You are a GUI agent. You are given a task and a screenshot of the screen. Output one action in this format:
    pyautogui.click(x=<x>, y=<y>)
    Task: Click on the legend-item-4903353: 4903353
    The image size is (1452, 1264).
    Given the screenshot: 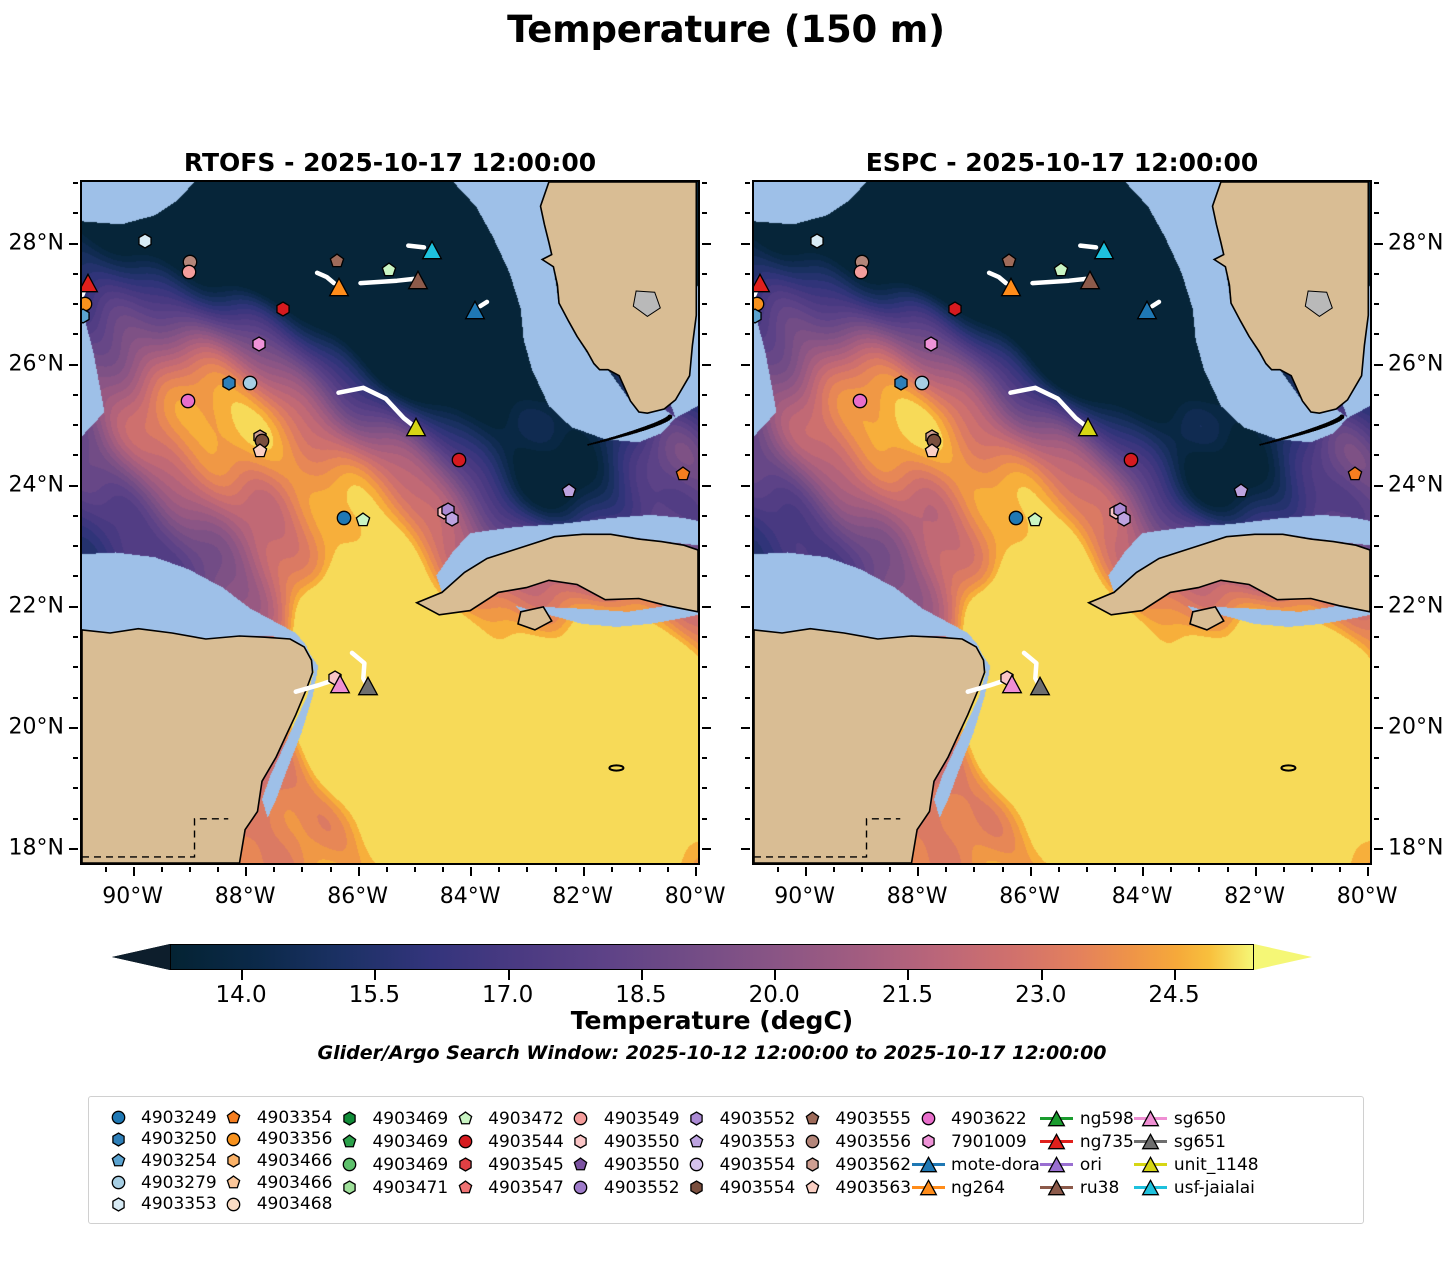 What is the action you would take?
    pyautogui.click(x=159, y=1204)
    